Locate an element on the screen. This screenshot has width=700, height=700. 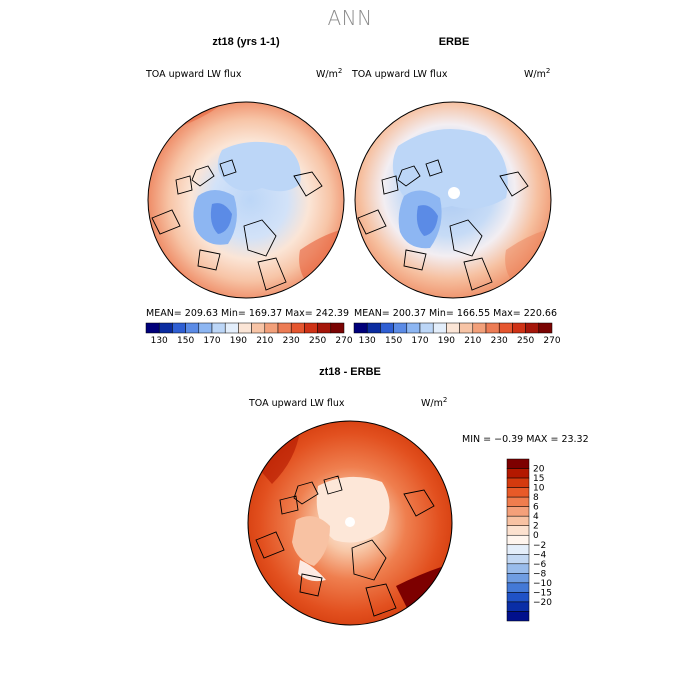
colorbar3-tick-label: 4 is located at coordinates (536, 517).